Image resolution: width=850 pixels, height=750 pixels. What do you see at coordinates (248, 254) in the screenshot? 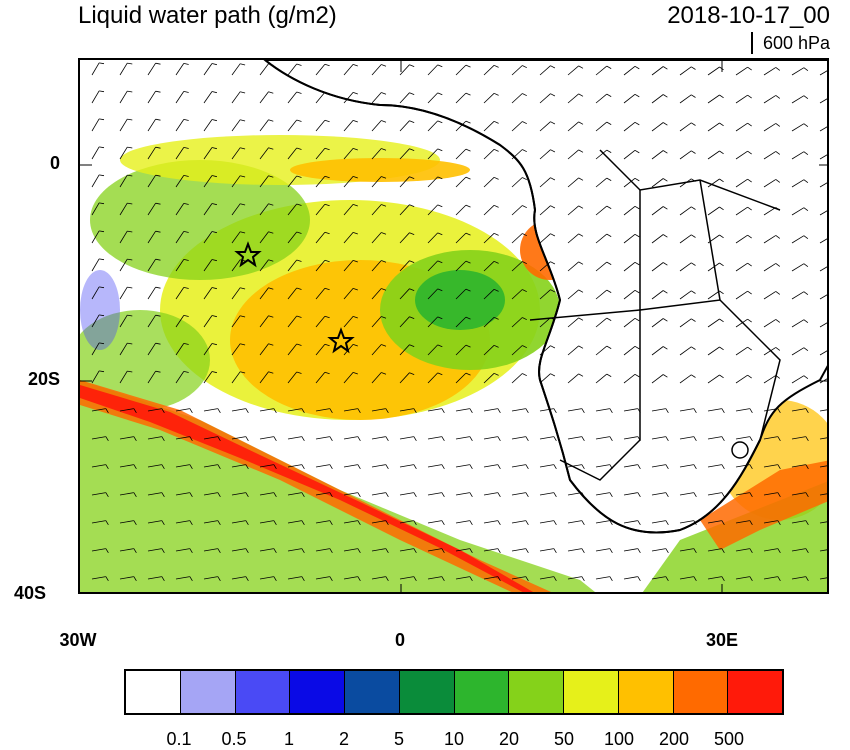
I see `star-icon` at bounding box center [248, 254].